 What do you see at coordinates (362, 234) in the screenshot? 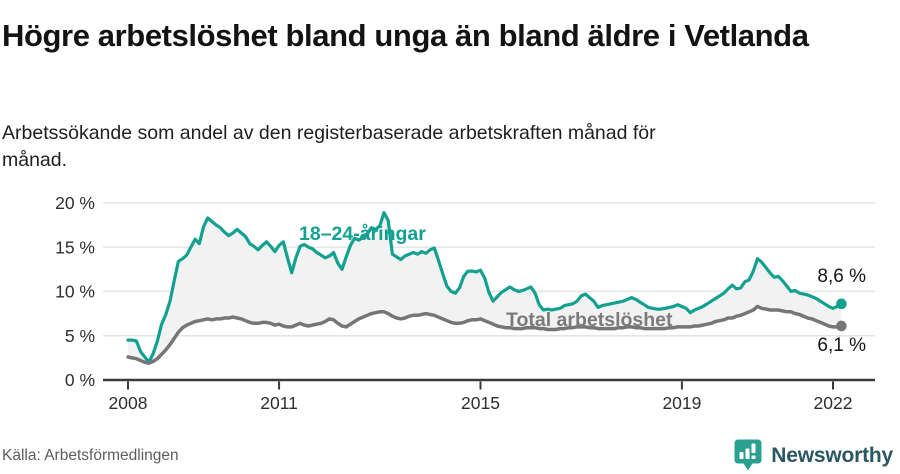
I see `series-label-18-24: 18–24-åringar` at bounding box center [362, 234].